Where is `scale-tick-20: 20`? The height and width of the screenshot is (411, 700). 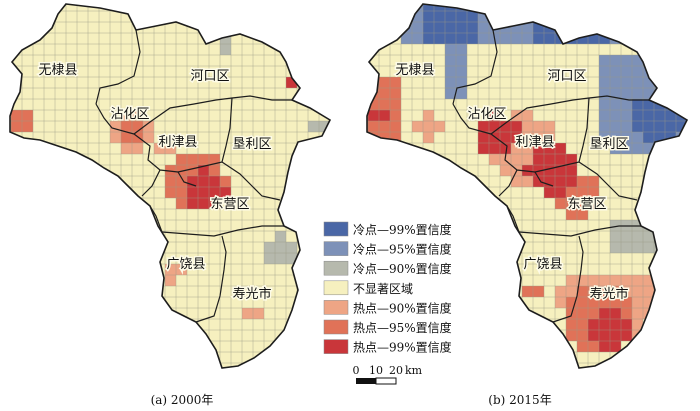
scale-tick-20: 20 is located at coordinates (396, 370).